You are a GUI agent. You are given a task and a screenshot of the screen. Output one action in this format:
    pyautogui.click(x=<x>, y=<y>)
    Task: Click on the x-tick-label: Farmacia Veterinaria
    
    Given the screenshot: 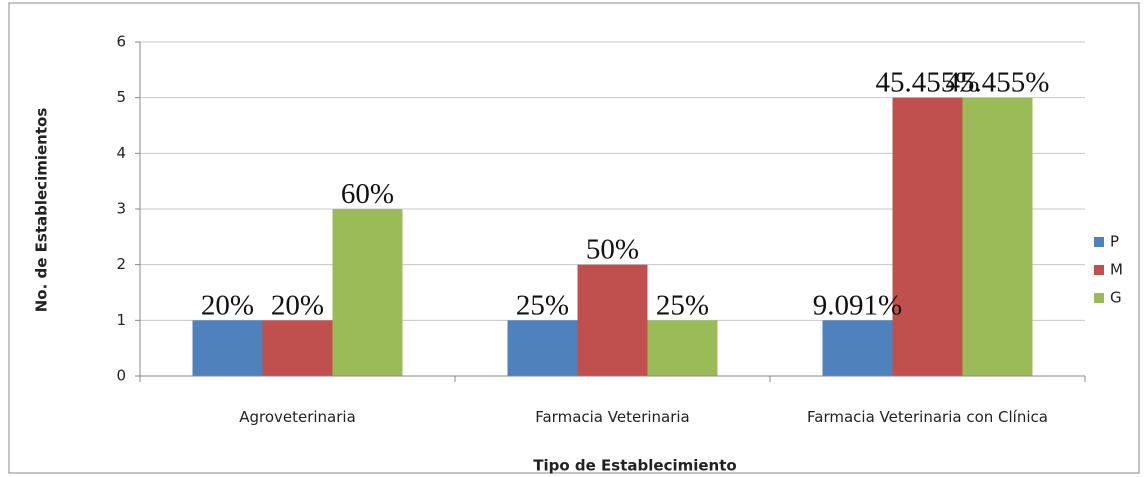 What is the action you would take?
    pyautogui.click(x=612, y=417)
    